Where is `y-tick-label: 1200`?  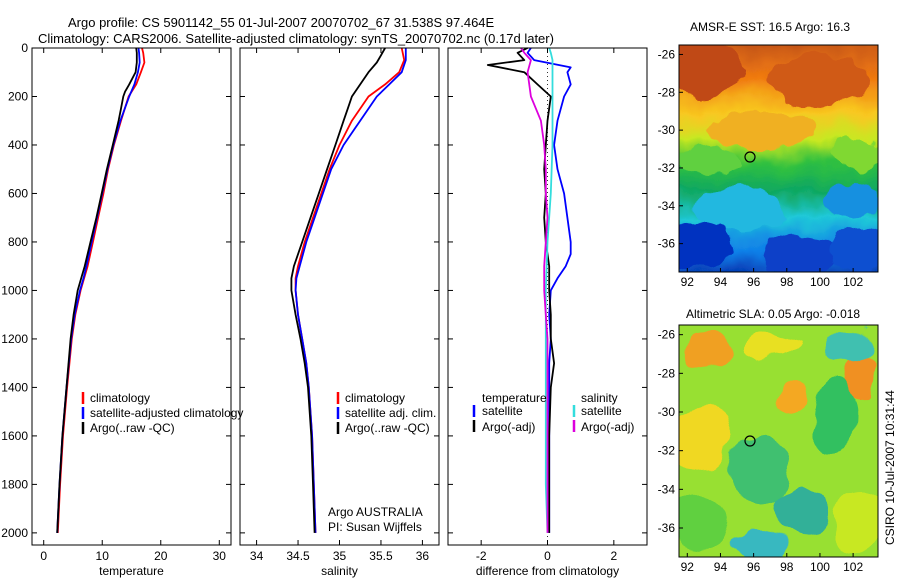 y-tick-label: 1200 is located at coordinates (14, 339).